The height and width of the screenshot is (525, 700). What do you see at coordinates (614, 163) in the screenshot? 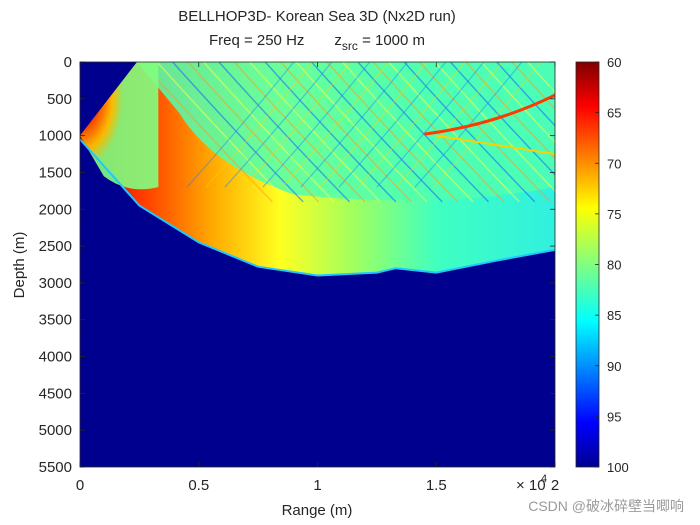
I see `colorbar-tick-label: 70` at bounding box center [614, 163].